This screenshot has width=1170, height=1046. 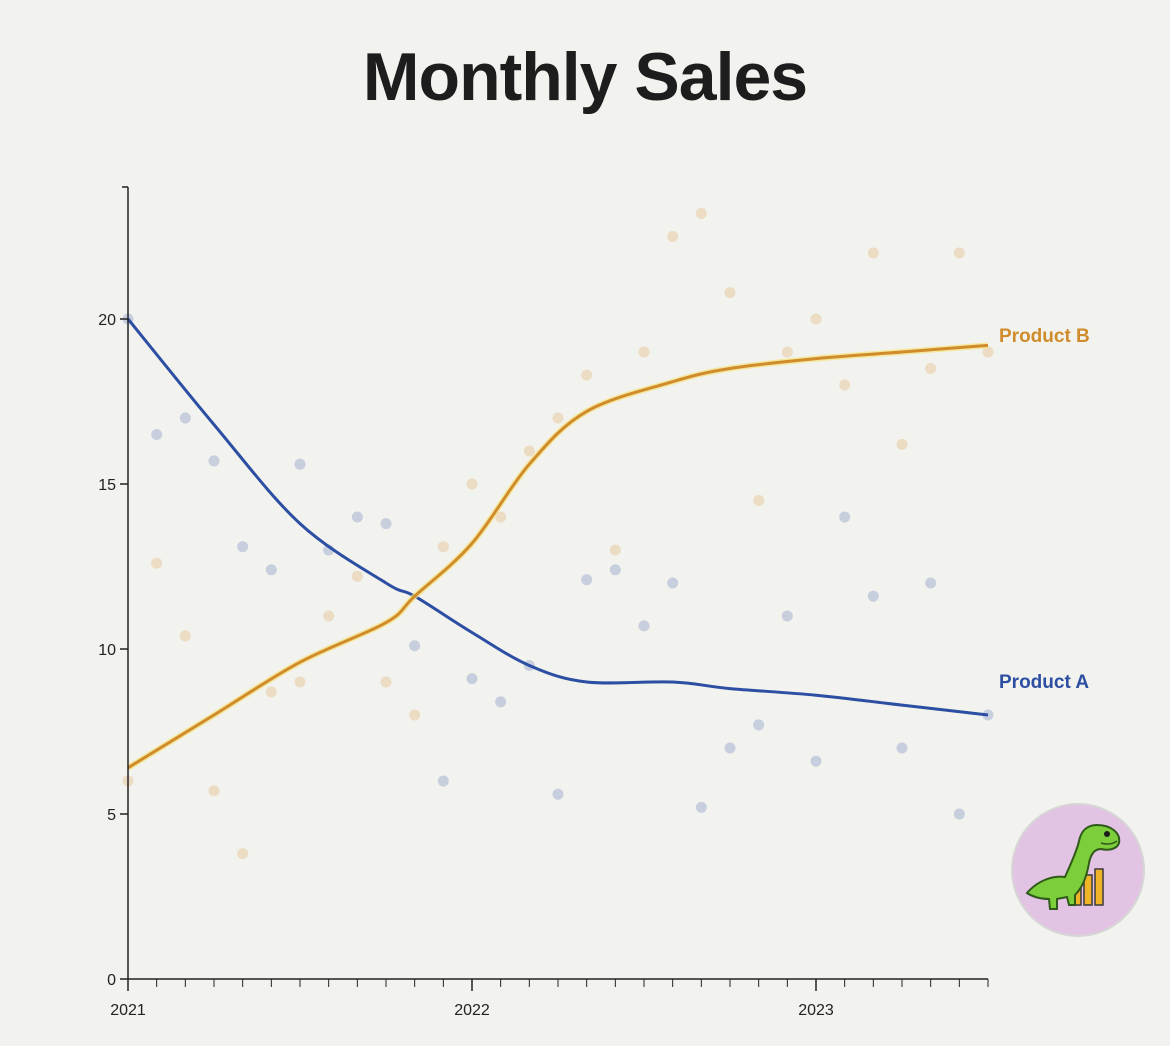 What do you see at coordinates (111, 980) in the screenshot?
I see `y-tick-label: 0` at bounding box center [111, 980].